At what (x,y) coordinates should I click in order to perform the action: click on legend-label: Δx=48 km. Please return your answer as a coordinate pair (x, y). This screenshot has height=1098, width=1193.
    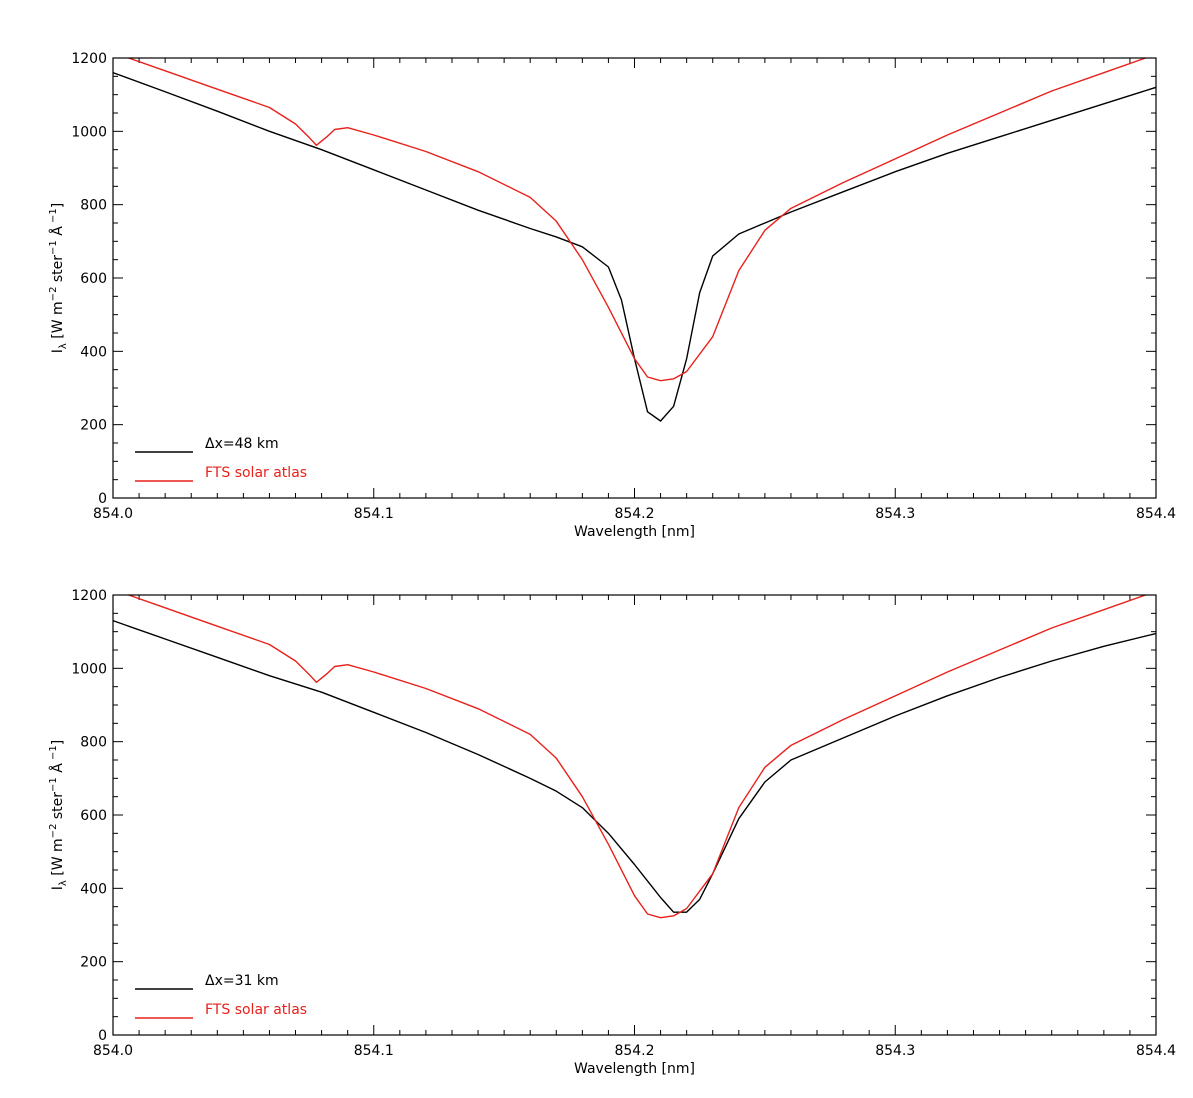
    Looking at the image, I should click on (242, 444).